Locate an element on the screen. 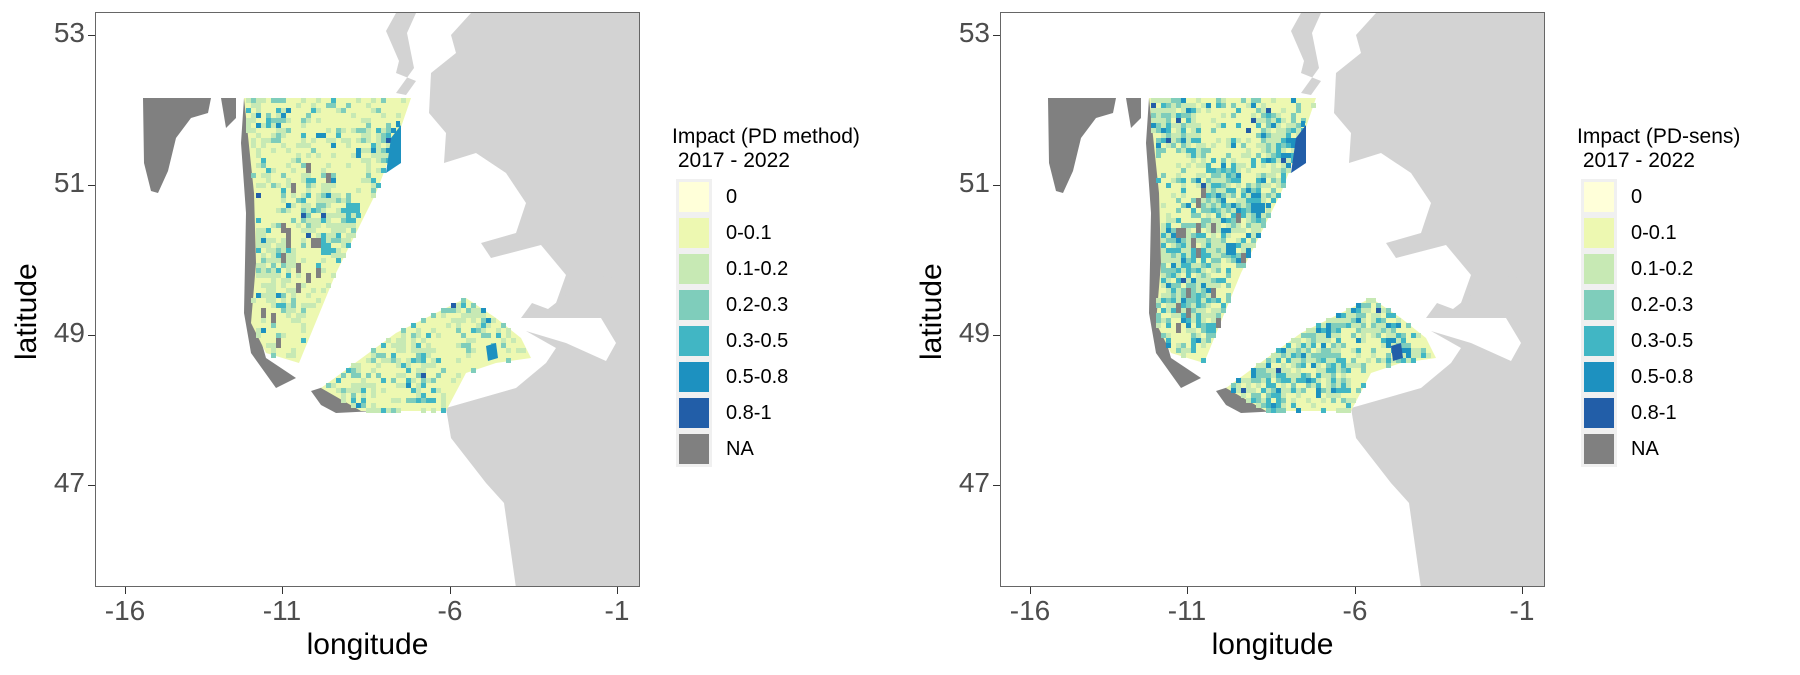  legend-item: 0 is located at coordinates (766, 197).